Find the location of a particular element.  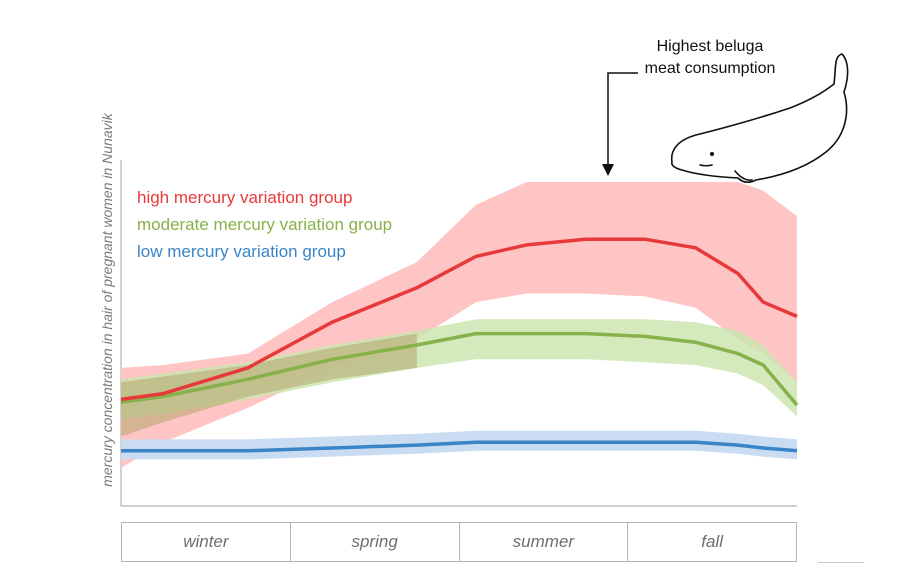

season-spring: spring is located at coordinates (375, 542).